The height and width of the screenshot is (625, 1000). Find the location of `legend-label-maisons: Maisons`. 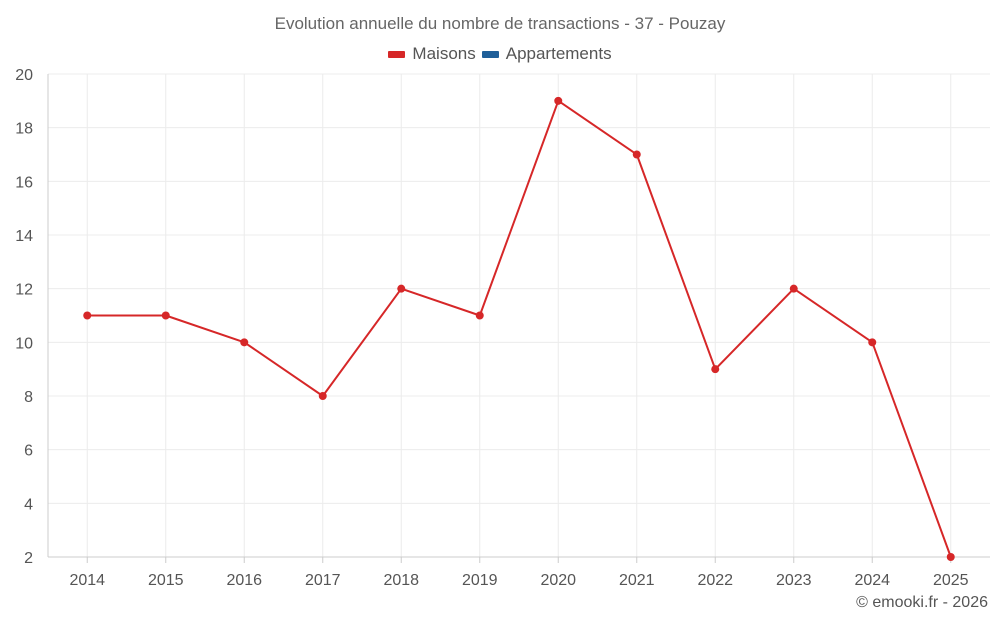

legend-label-maisons: Maisons is located at coordinates (444, 53).